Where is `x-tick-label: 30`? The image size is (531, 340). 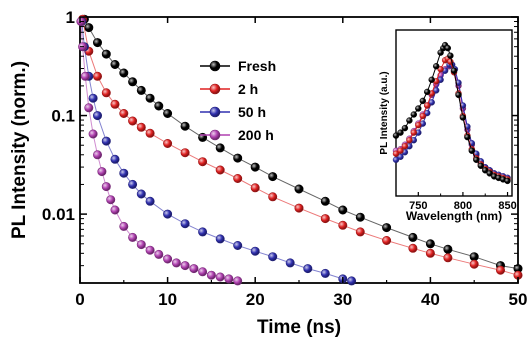 x-tick-label: 30 is located at coordinates (342, 299).